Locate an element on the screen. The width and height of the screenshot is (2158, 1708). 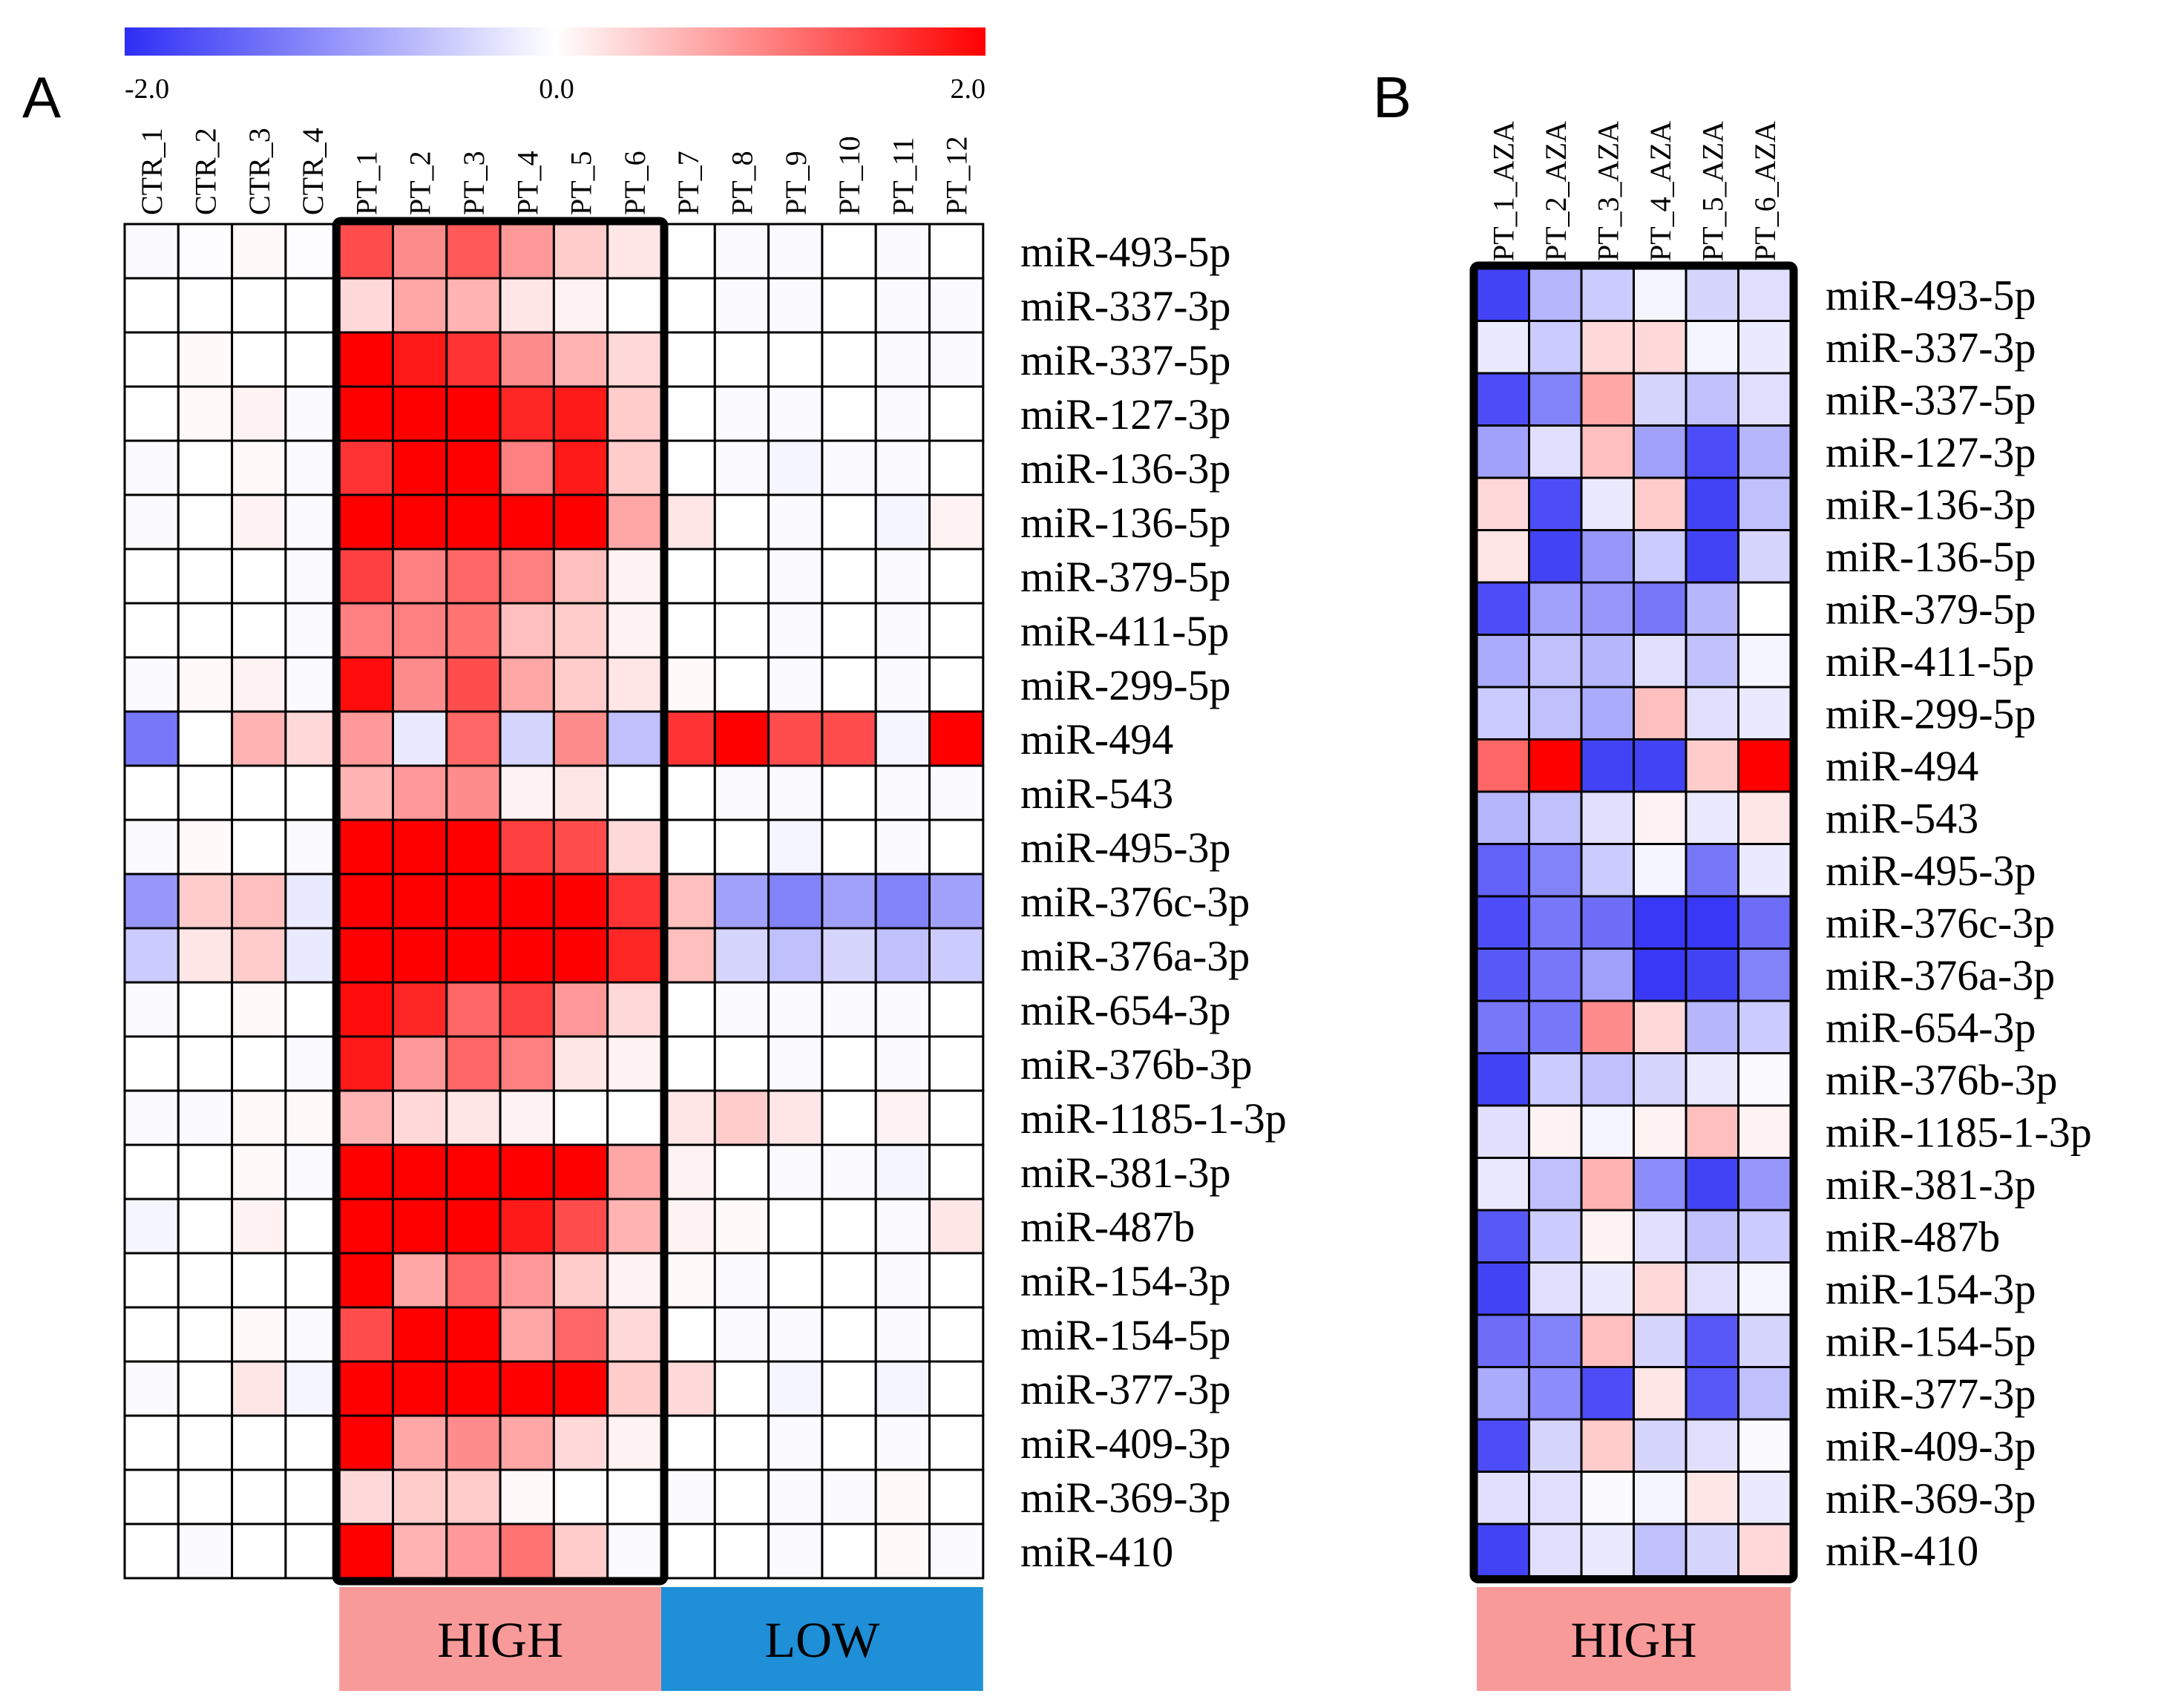
column-label: PT_3 is located at coordinates (474, 183).